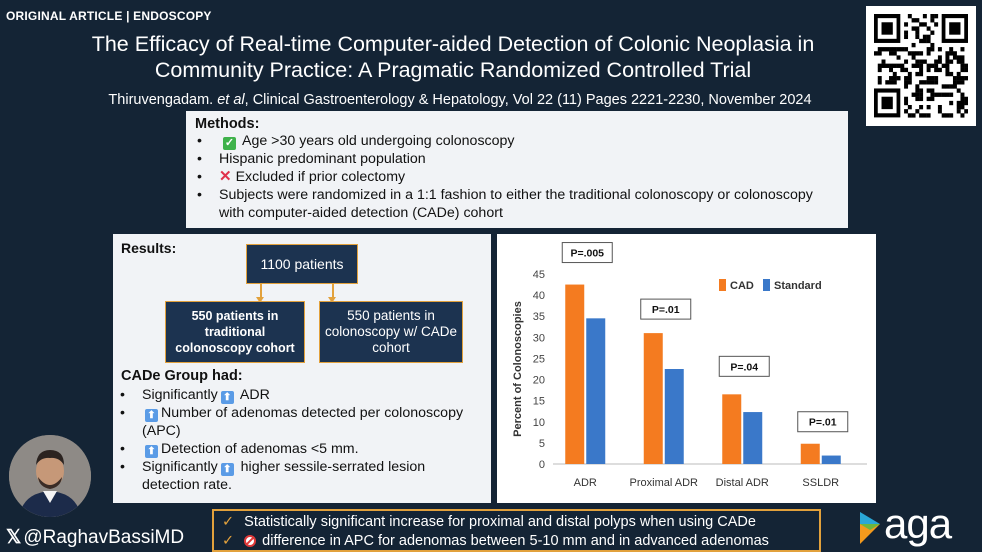 Image resolution: width=982 pixels, height=552 pixels. Describe the element at coordinates (517, 159) in the screenshot. I see `list-item: Hispanic predominant population` at that location.